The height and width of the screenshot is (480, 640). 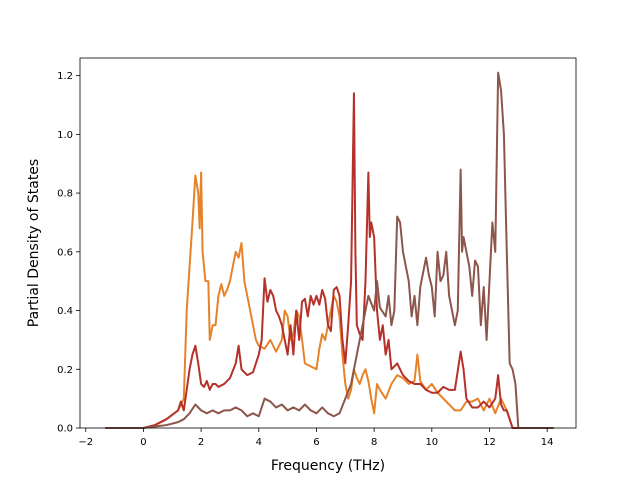 I want to click on y-axis-label: Partial Density of States, so click(x=34, y=243).